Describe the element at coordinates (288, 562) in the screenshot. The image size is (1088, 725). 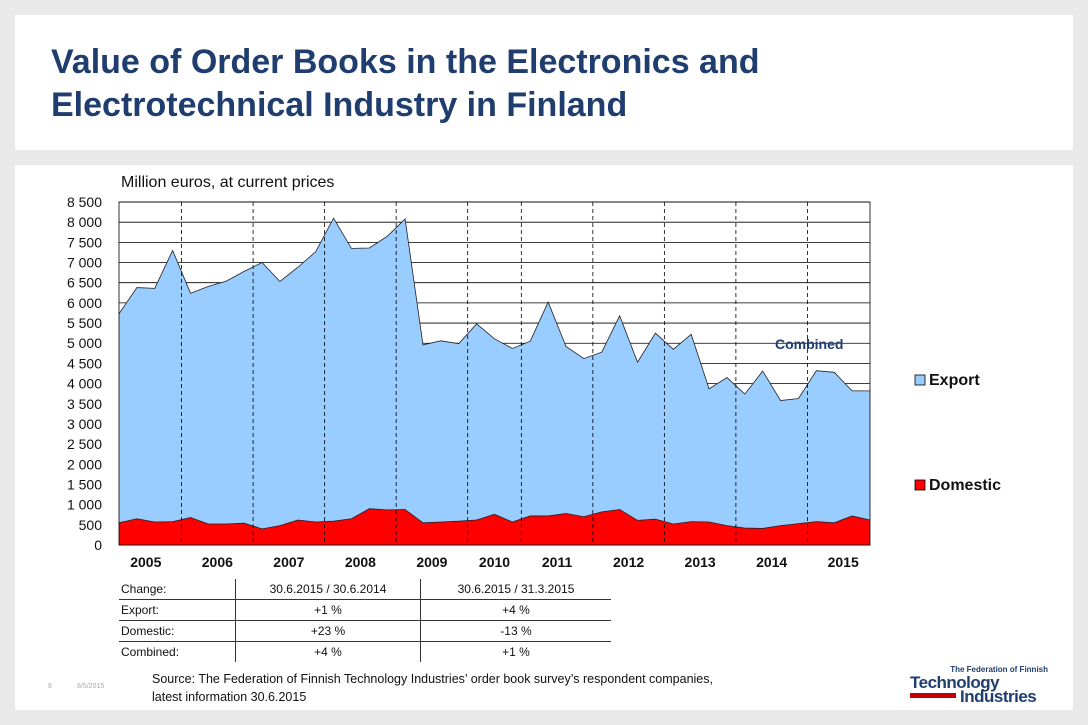
I see `x-year-label: 2007` at that location.